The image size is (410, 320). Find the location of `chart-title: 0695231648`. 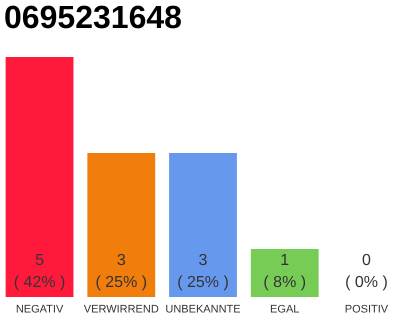

chart-title: 0695231648 is located at coordinates (93, 17).